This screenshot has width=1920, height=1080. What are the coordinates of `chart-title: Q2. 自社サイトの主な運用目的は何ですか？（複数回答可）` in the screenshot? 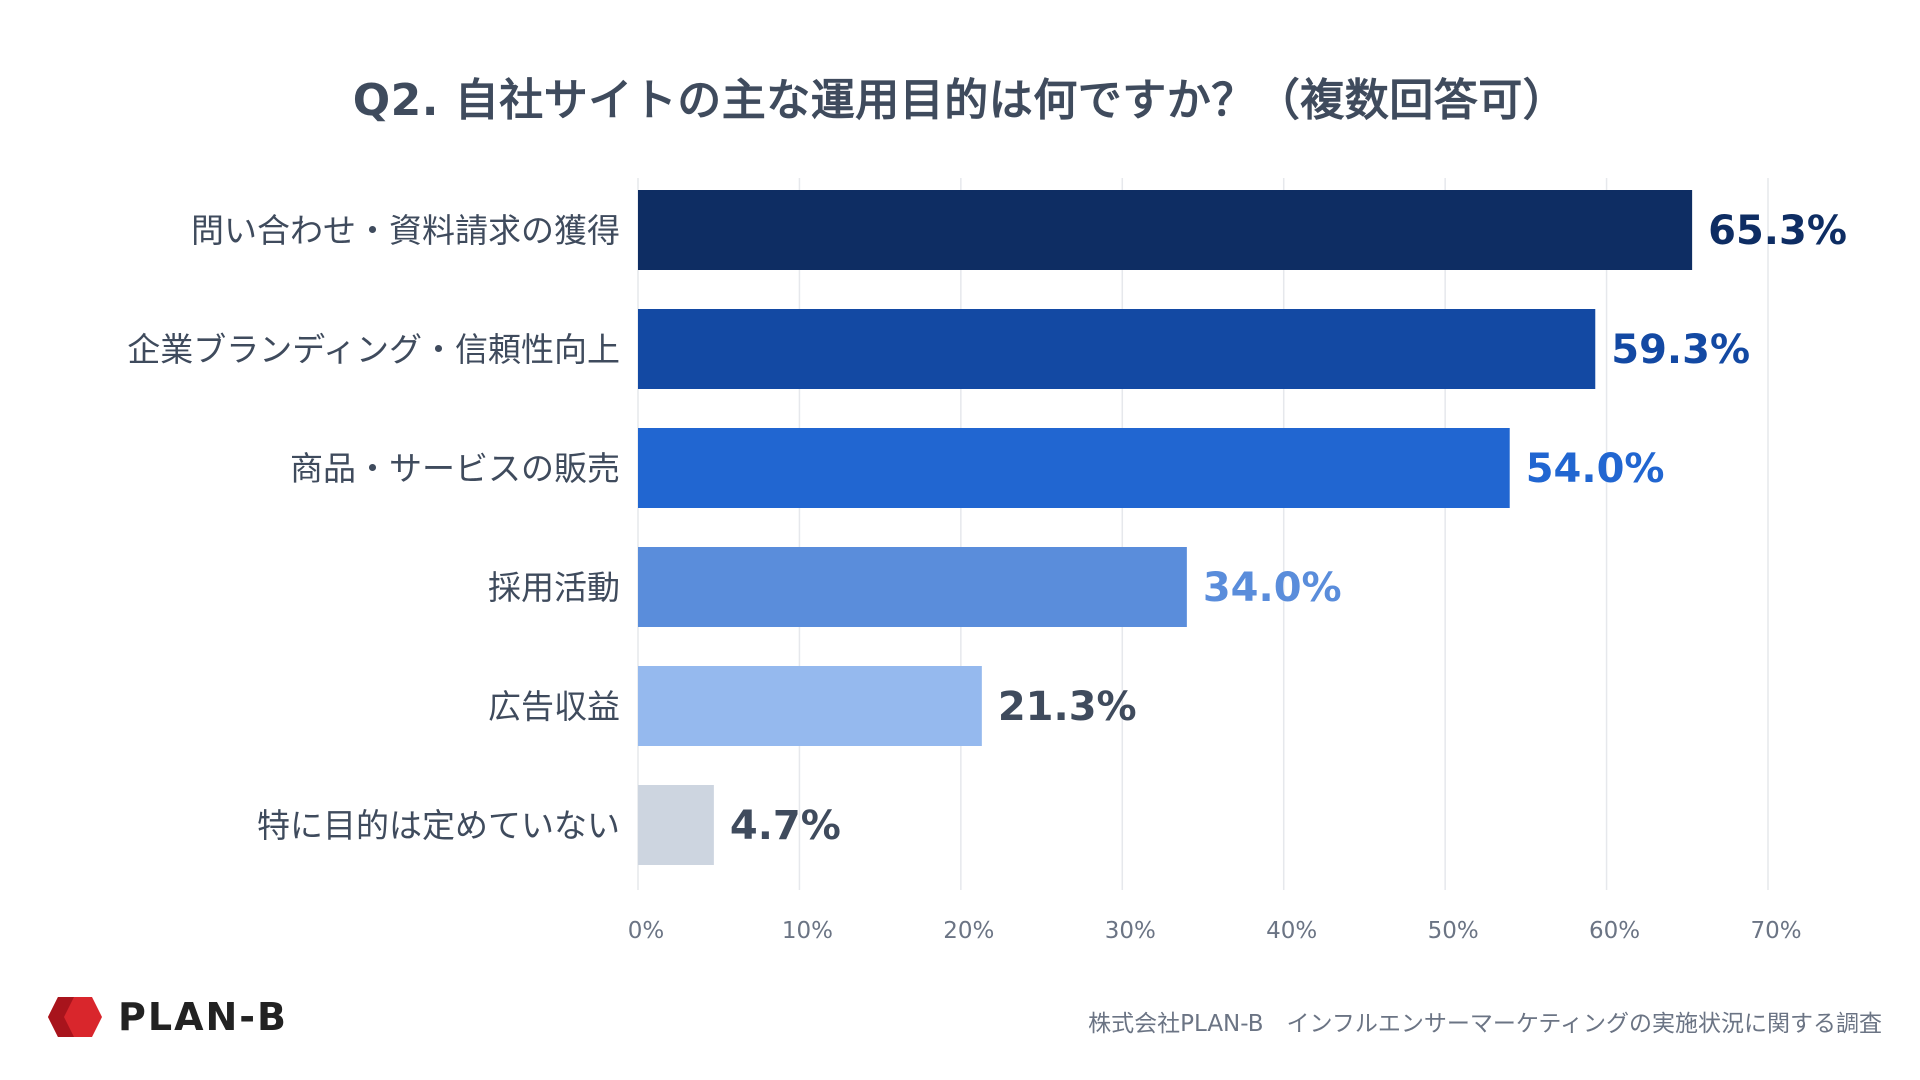 It's located at (960, 100).